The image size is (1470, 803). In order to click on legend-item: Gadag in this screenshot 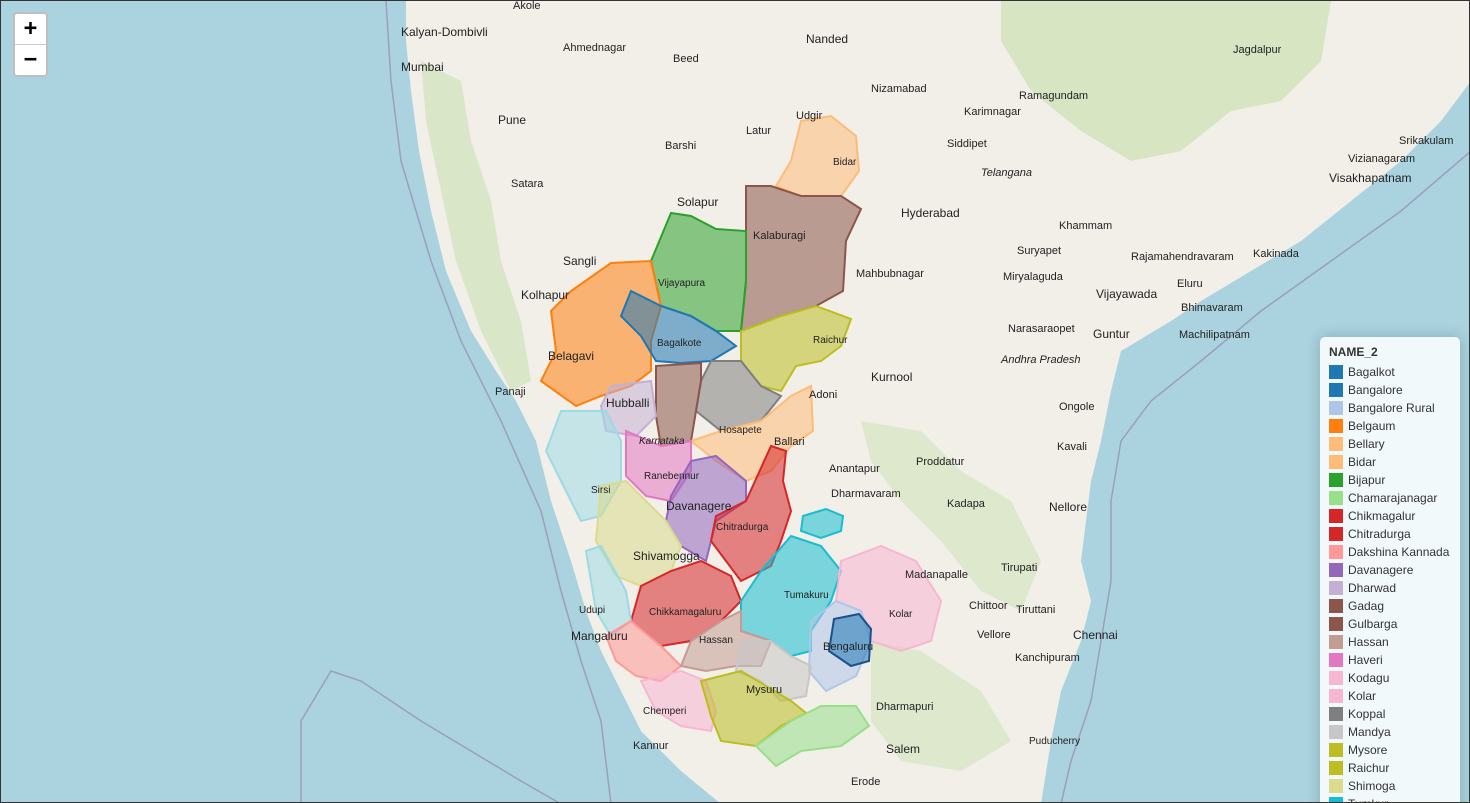, I will do `click(1390, 606)`.